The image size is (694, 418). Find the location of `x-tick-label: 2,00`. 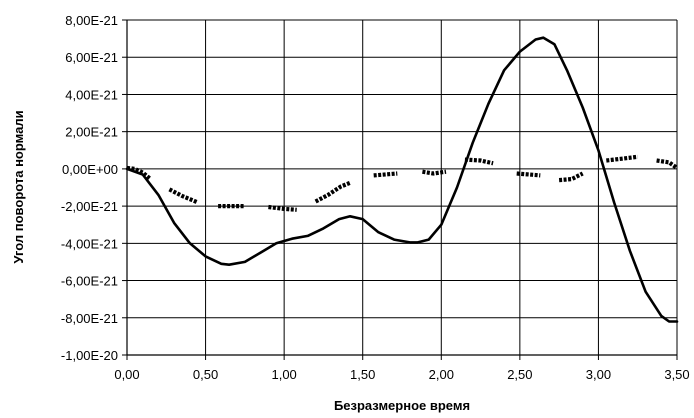

x-tick-label: 2,00 is located at coordinates (441, 374).